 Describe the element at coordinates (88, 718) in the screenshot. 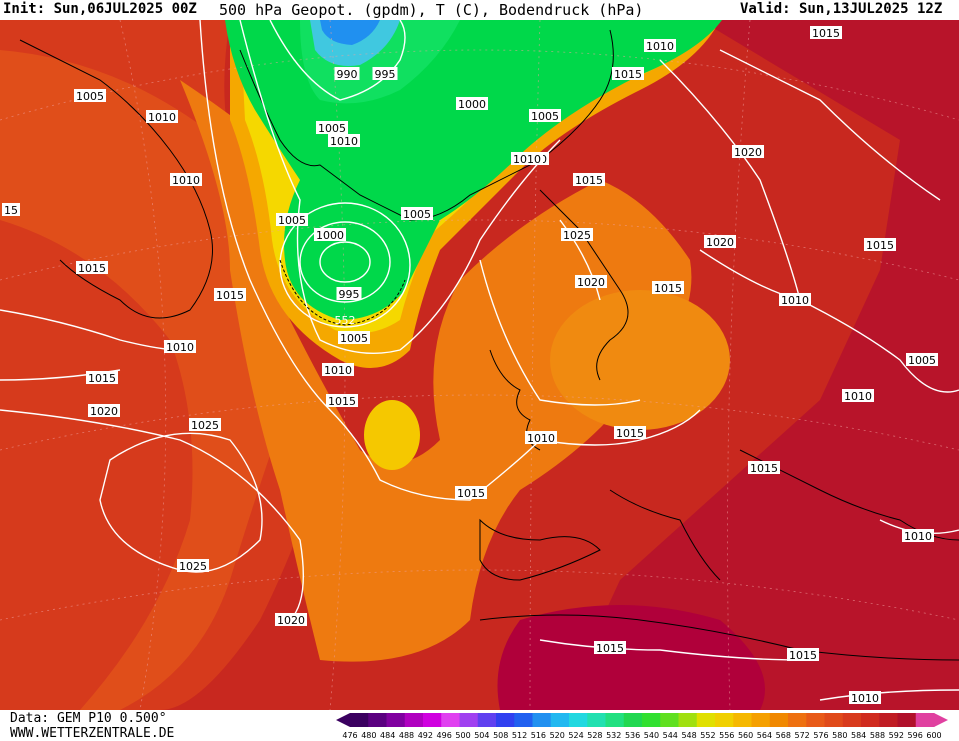

I see `data-source: Data: GEM P10 0.500°` at that location.